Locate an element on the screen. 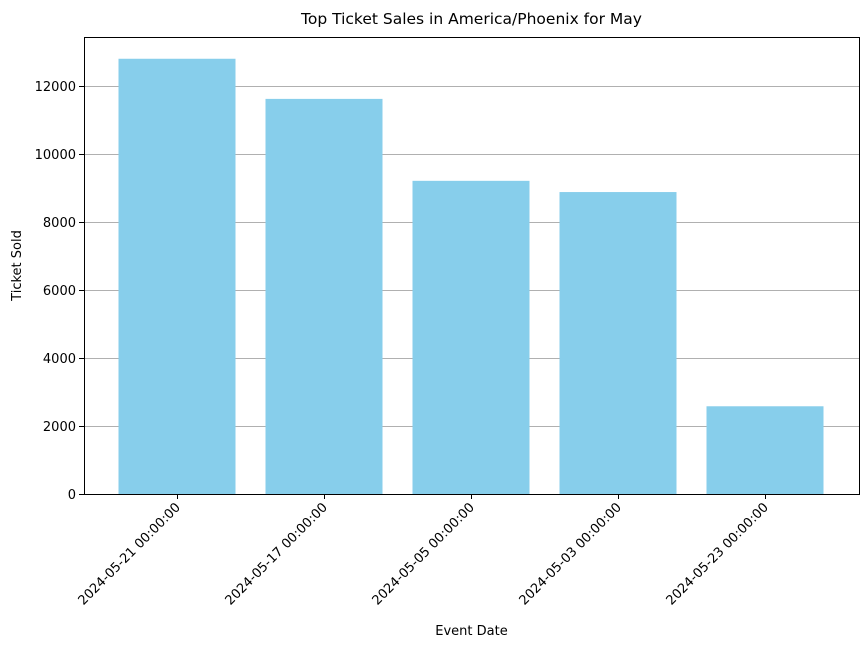  x-tick-label: 2024-05-17 00:00:00 is located at coordinates (277, 554).